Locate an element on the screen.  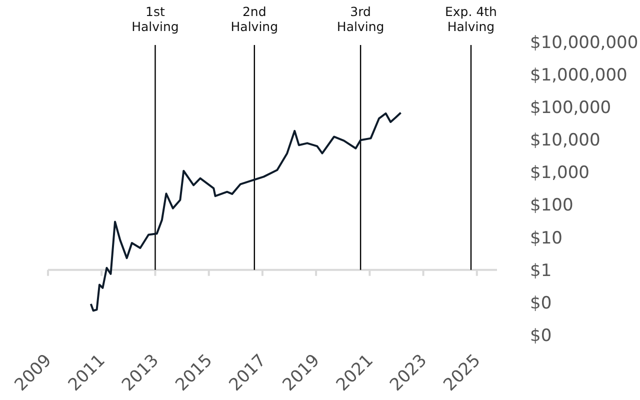
ref-line-label: Exp. 4th Halving is located at coordinates (471, 19).